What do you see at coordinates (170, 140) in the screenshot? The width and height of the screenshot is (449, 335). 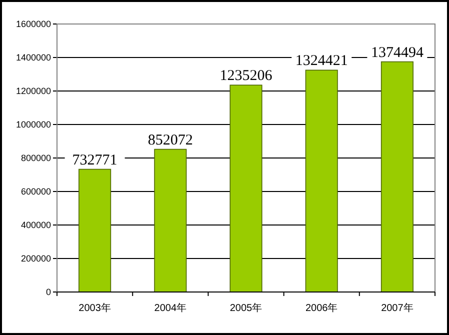 I see `data-label: 852072` at bounding box center [170, 140].